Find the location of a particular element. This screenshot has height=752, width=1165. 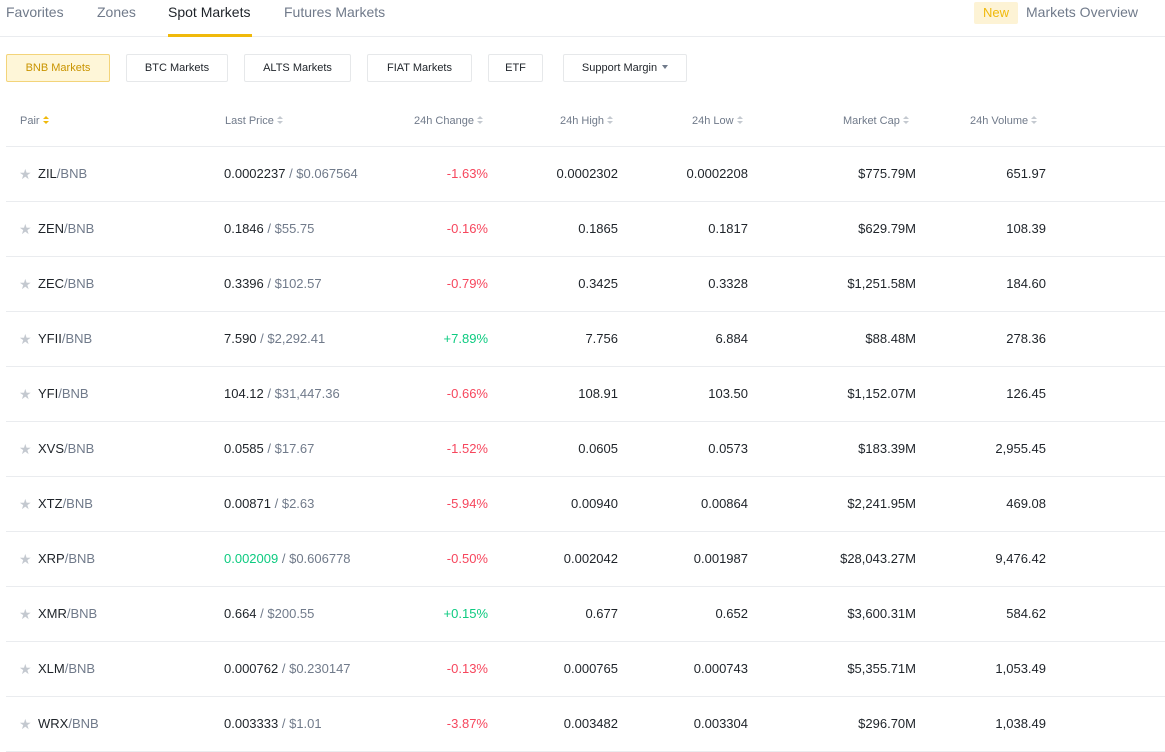

volume-value: 9,476.42 is located at coordinates (1020, 558).